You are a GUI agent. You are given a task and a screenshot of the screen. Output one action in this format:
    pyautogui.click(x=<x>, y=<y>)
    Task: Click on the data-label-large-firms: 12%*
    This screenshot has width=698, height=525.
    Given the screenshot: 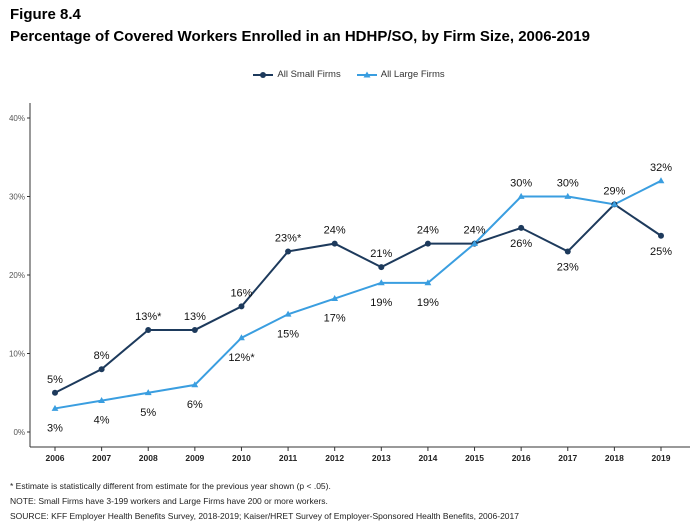 What is the action you would take?
    pyautogui.click(x=241, y=358)
    